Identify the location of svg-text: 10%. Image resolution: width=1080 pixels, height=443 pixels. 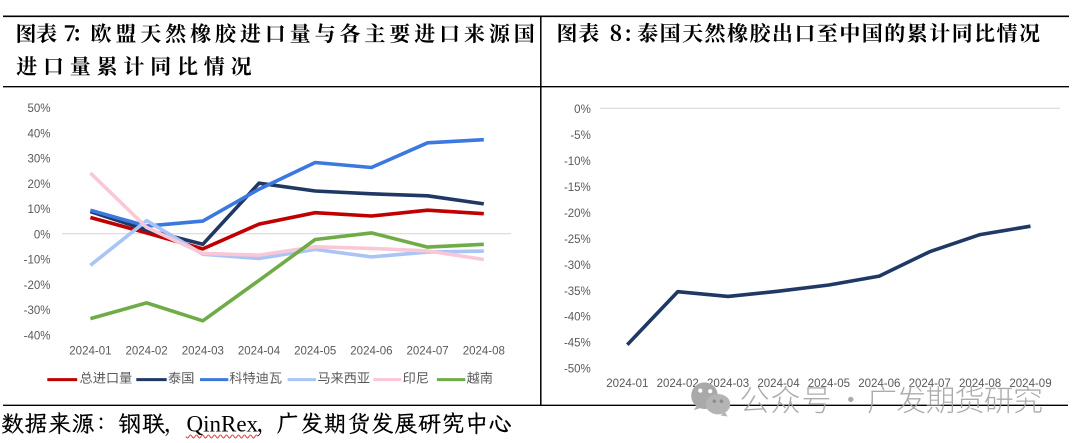
(38, 210).